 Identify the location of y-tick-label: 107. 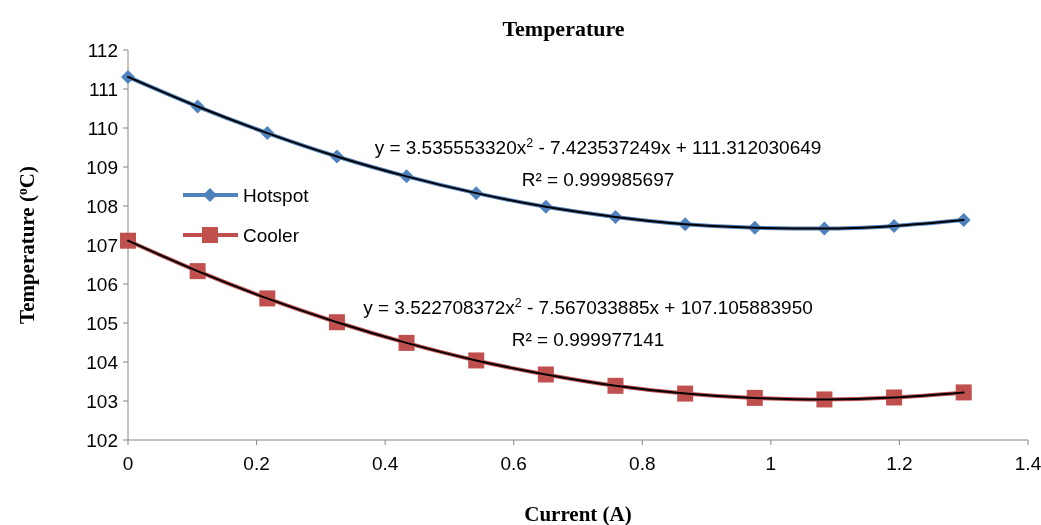
(102, 245).